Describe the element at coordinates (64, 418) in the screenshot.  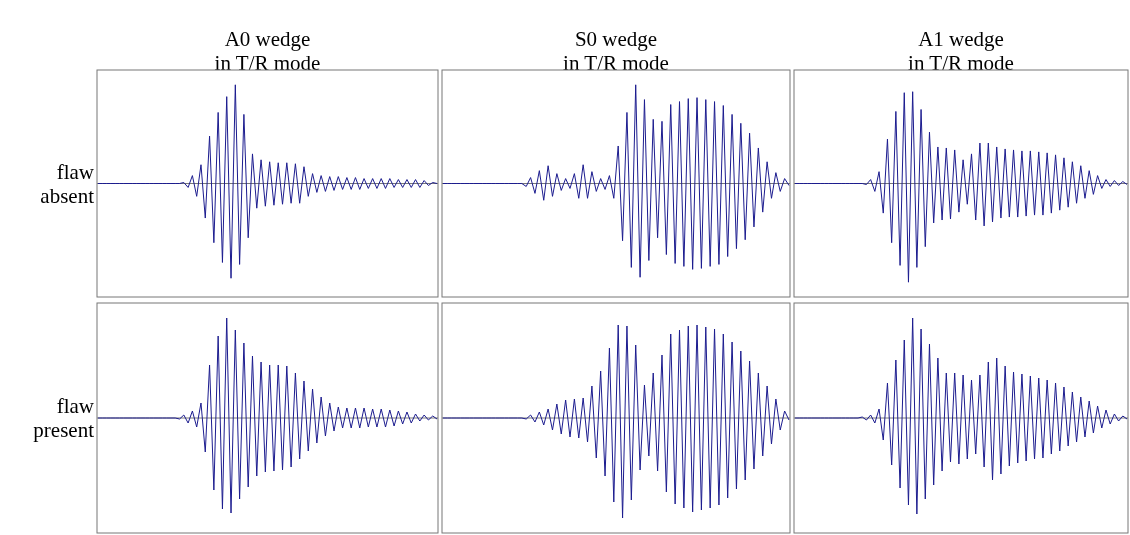
I see `y-axis-title: flaw present` at that location.